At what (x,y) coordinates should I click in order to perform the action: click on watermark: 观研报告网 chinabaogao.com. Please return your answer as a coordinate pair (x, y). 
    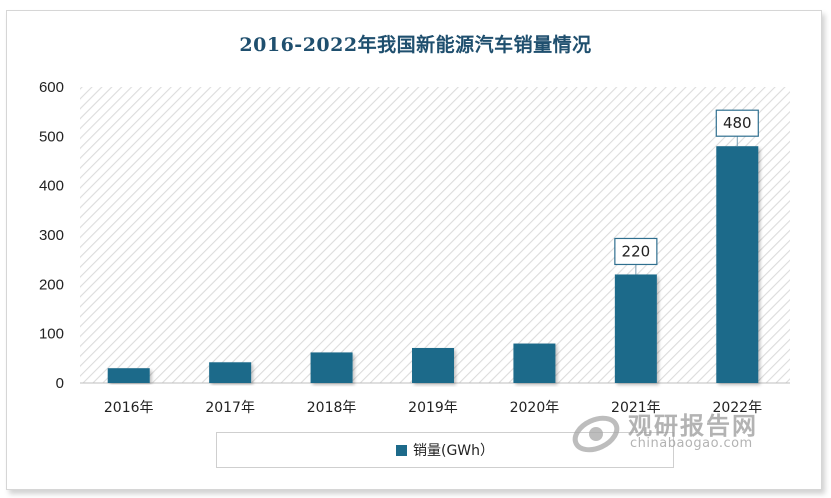
    Looking at the image, I should click on (681, 432).